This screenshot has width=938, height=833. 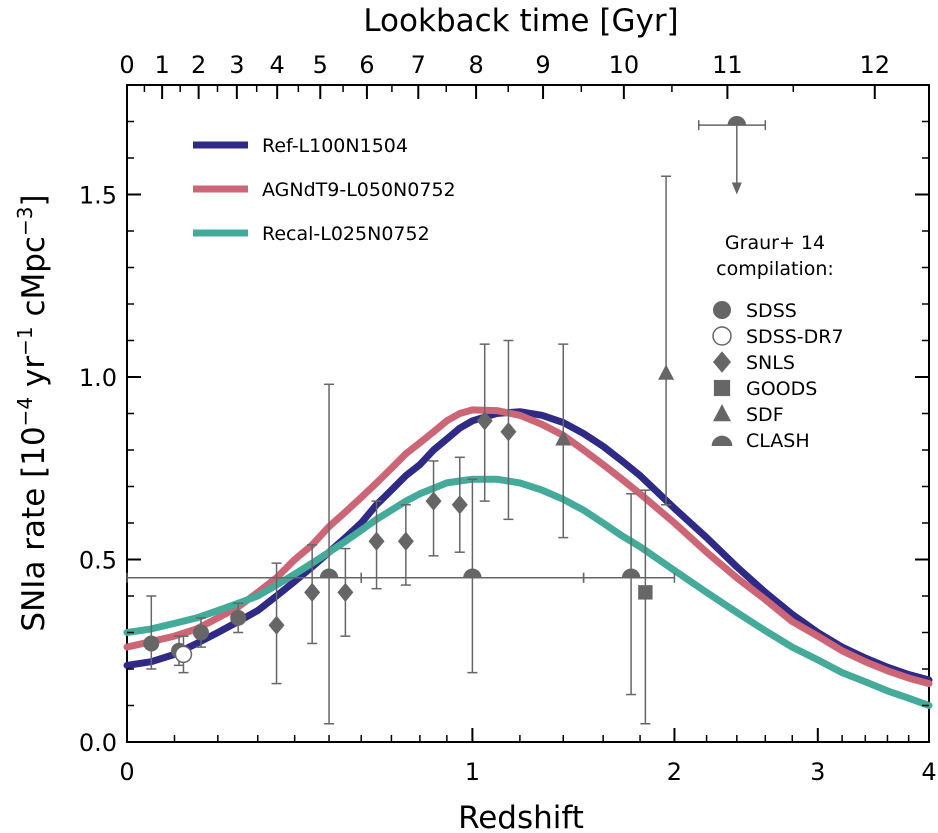 I want to click on x-tick-label: 4, so click(x=928, y=772).